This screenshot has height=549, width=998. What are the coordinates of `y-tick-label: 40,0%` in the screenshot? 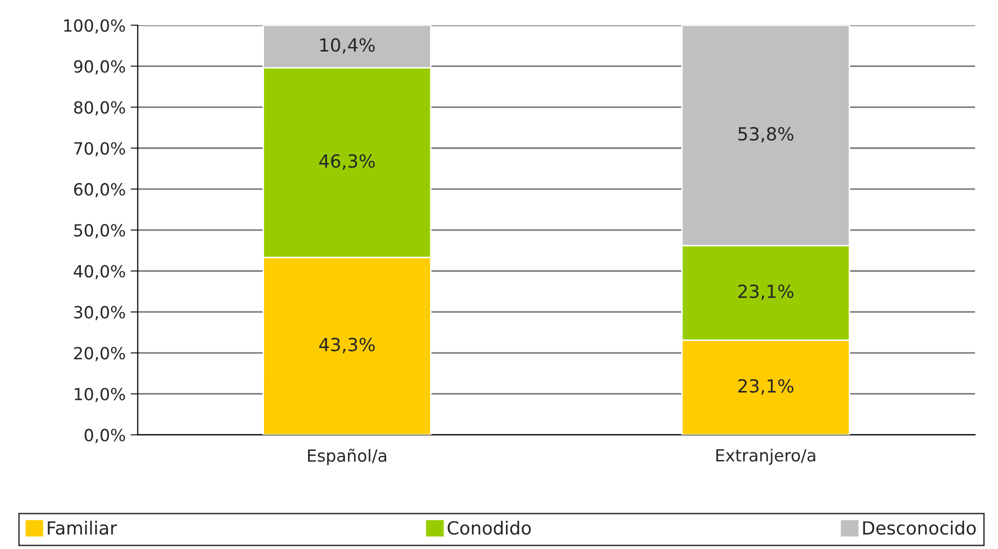 It's located at (99, 272).